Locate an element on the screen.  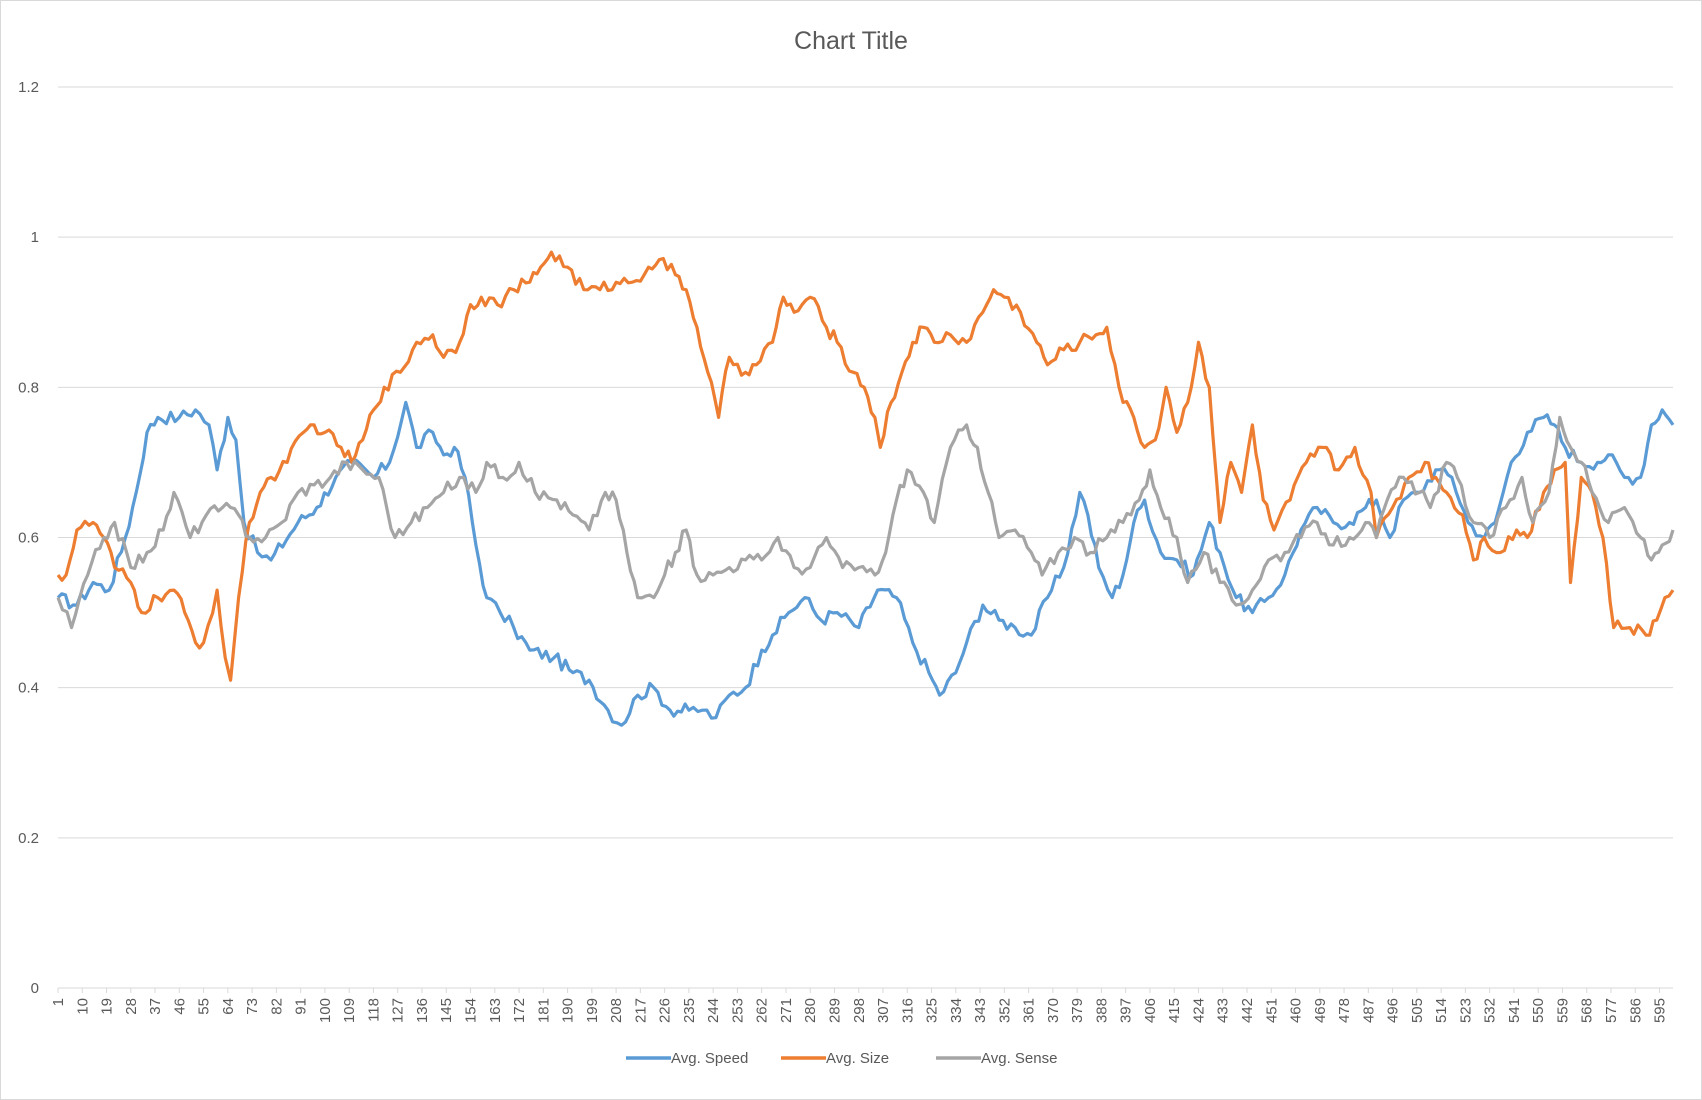
x-tick-label: 280 is located at coordinates (810, 1010).